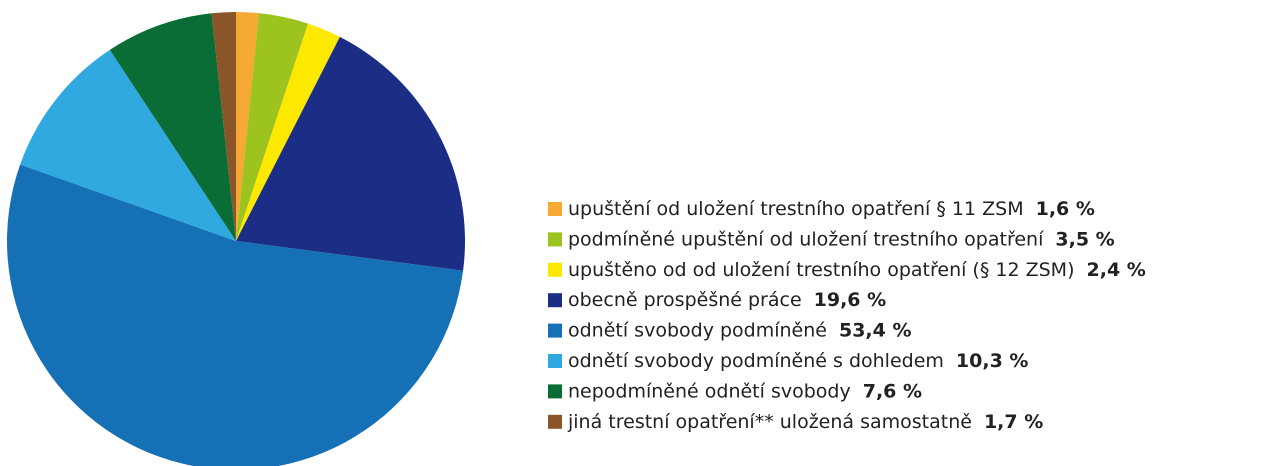 This screenshot has width=1261, height=466. What do you see at coordinates (875, 330) in the screenshot?
I see `legend-value: 53,4 %` at bounding box center [875, 330].